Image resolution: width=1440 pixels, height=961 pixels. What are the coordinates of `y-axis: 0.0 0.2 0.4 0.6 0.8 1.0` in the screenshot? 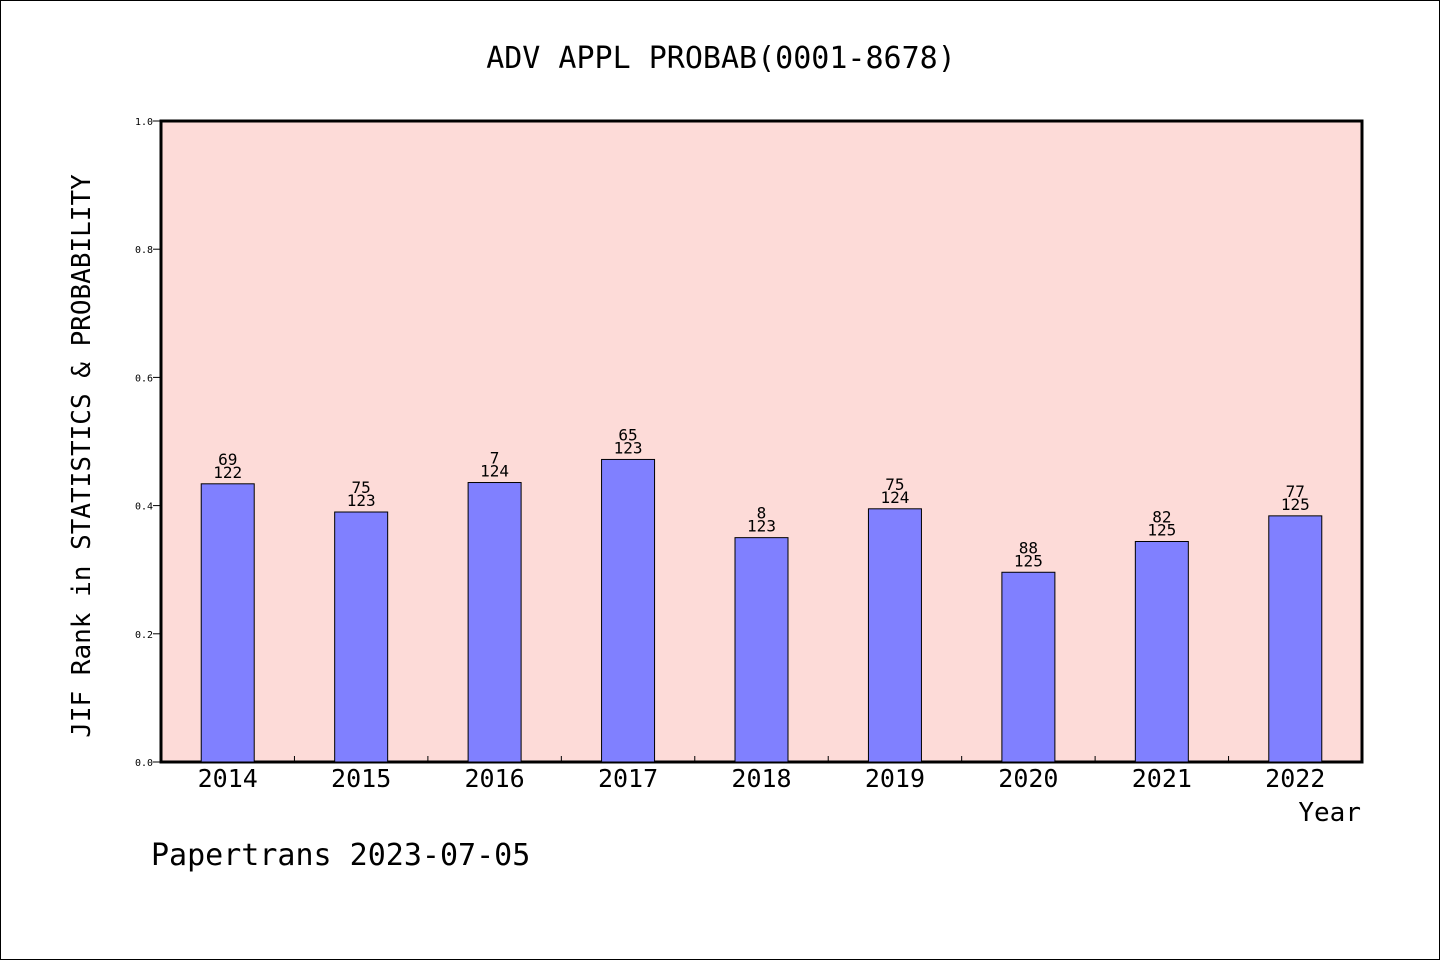 It's located at (148, 443).